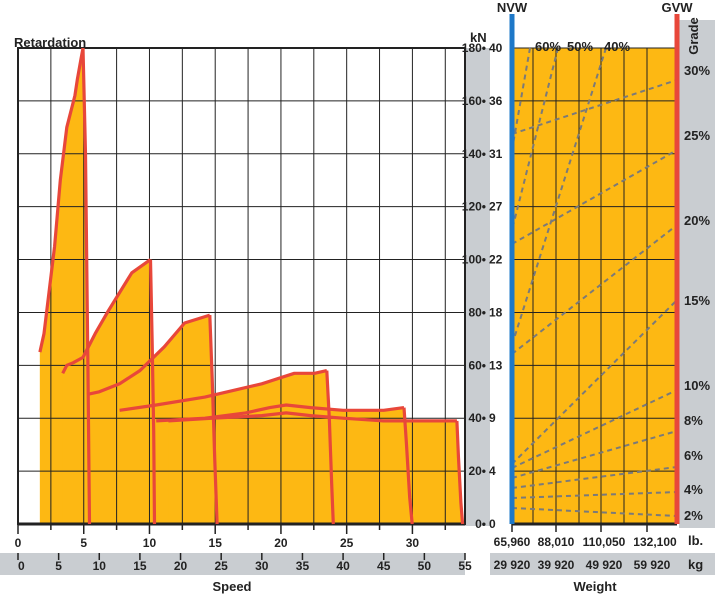 The image size is (715, 596). I want to click on gear-6-fill, so click(315, 468).